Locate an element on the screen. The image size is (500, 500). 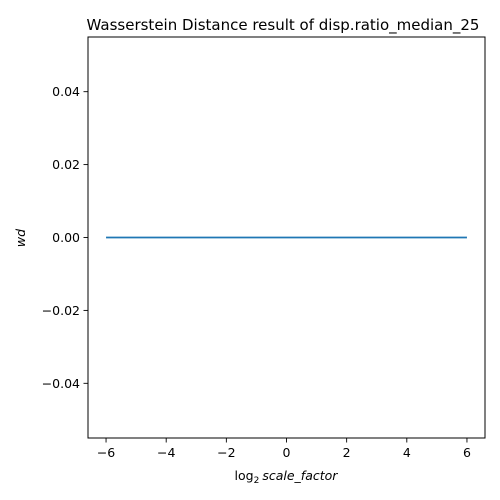
x-tick-label: −6 is located at coordinates (106, 452).